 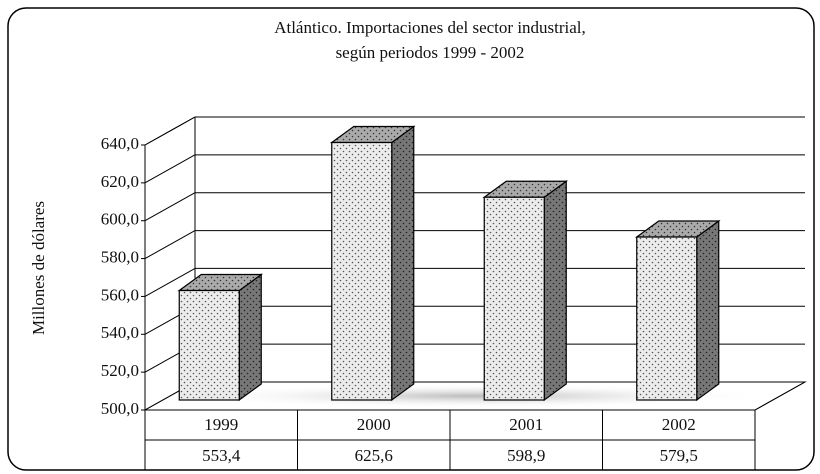 What do you see at coordinates (120, 219) in the screenshot?
I see `y-tick-label: 600,0` at bounding box center [120, 219].